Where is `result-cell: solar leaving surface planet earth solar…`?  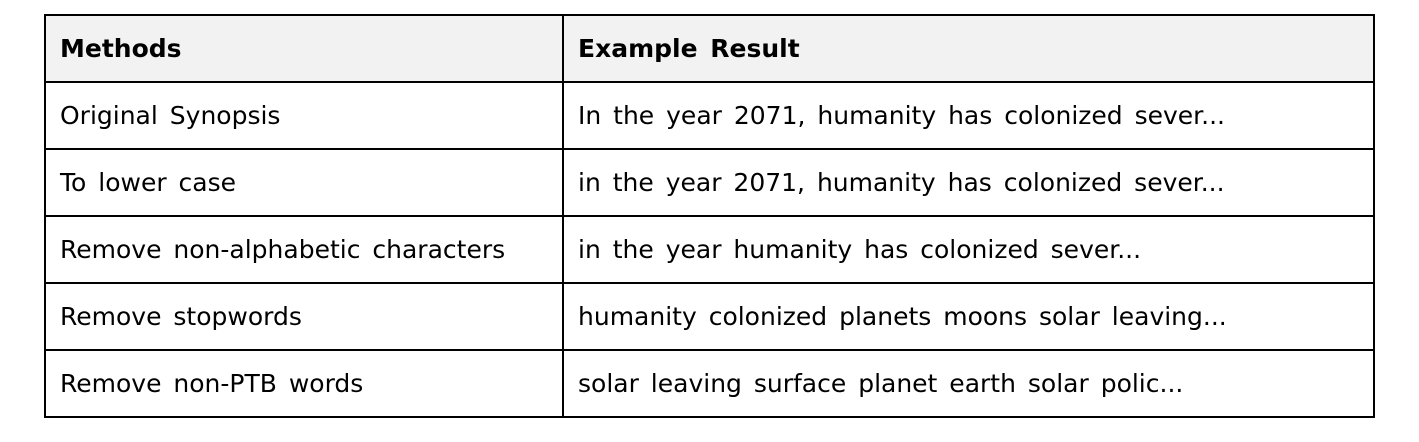
result-cell: solar leaving surface planet earth solar… is located at coordinates (968, 383).